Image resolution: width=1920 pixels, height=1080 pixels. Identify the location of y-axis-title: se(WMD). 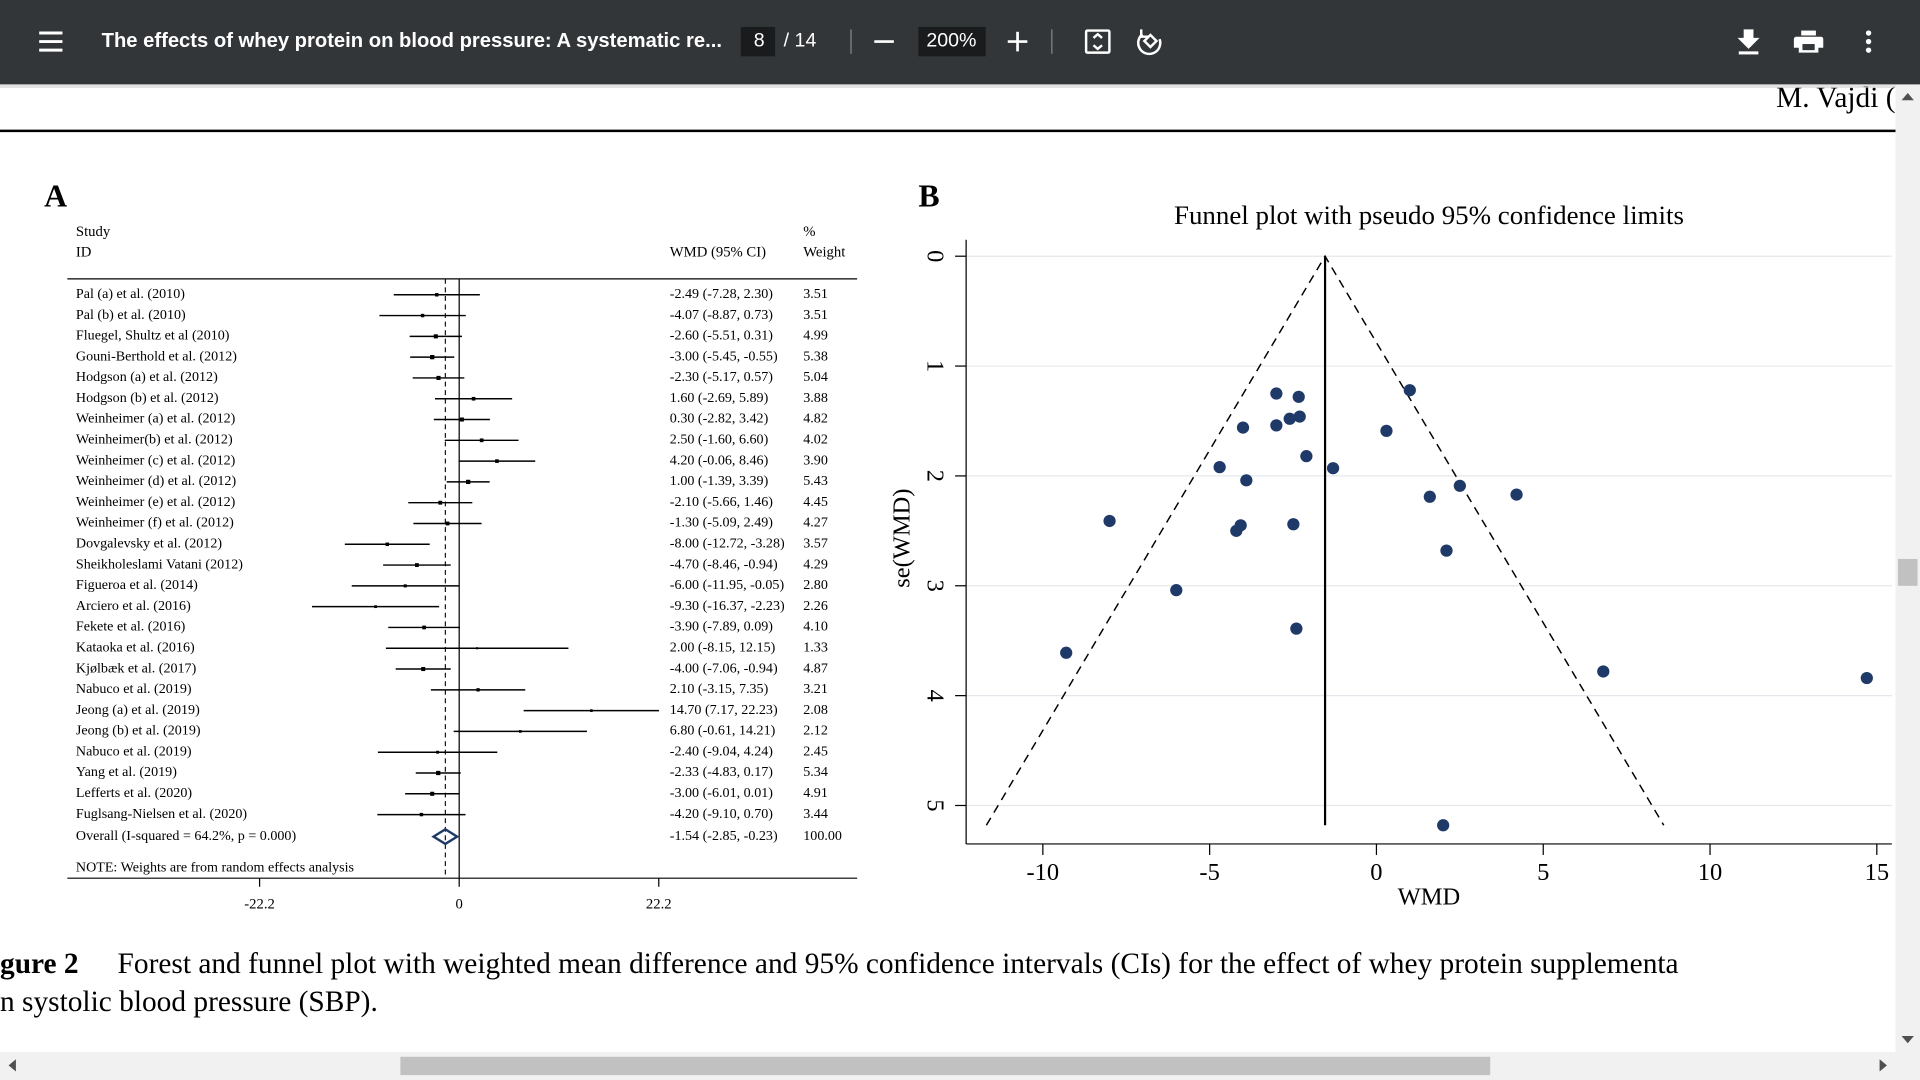
(901, 538).